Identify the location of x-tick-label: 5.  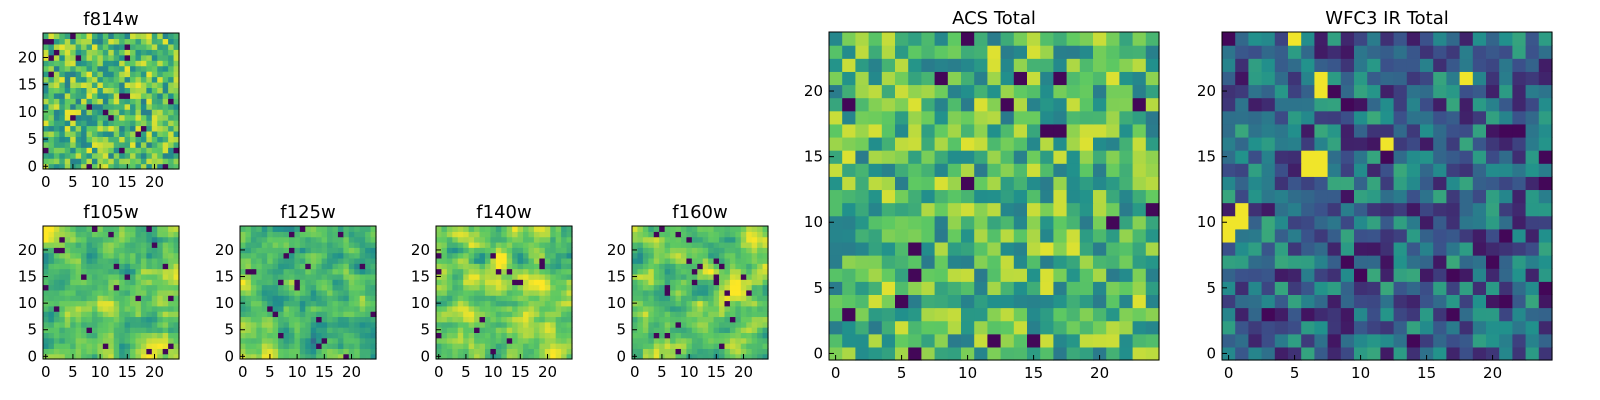
(1295, 373).